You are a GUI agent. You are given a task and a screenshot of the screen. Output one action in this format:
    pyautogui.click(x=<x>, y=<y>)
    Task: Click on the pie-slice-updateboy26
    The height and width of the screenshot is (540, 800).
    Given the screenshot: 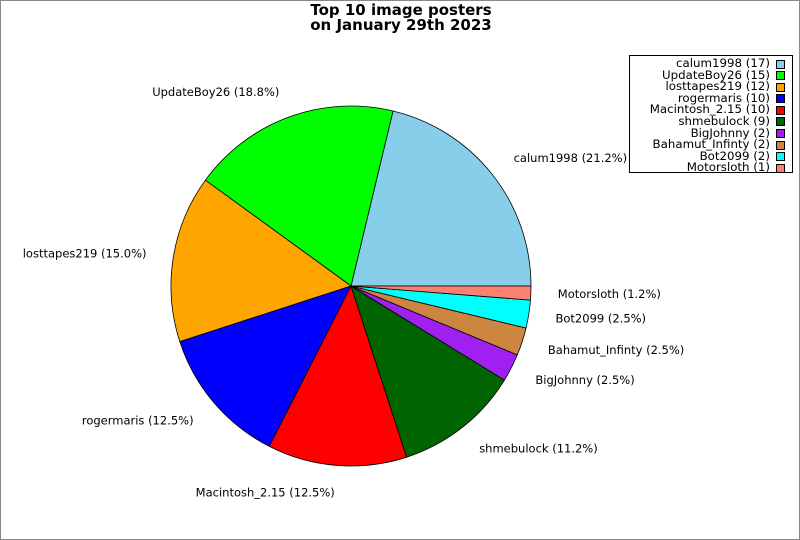 What is the action you would take?
    pyautogui.click(x=299, y=196)
    